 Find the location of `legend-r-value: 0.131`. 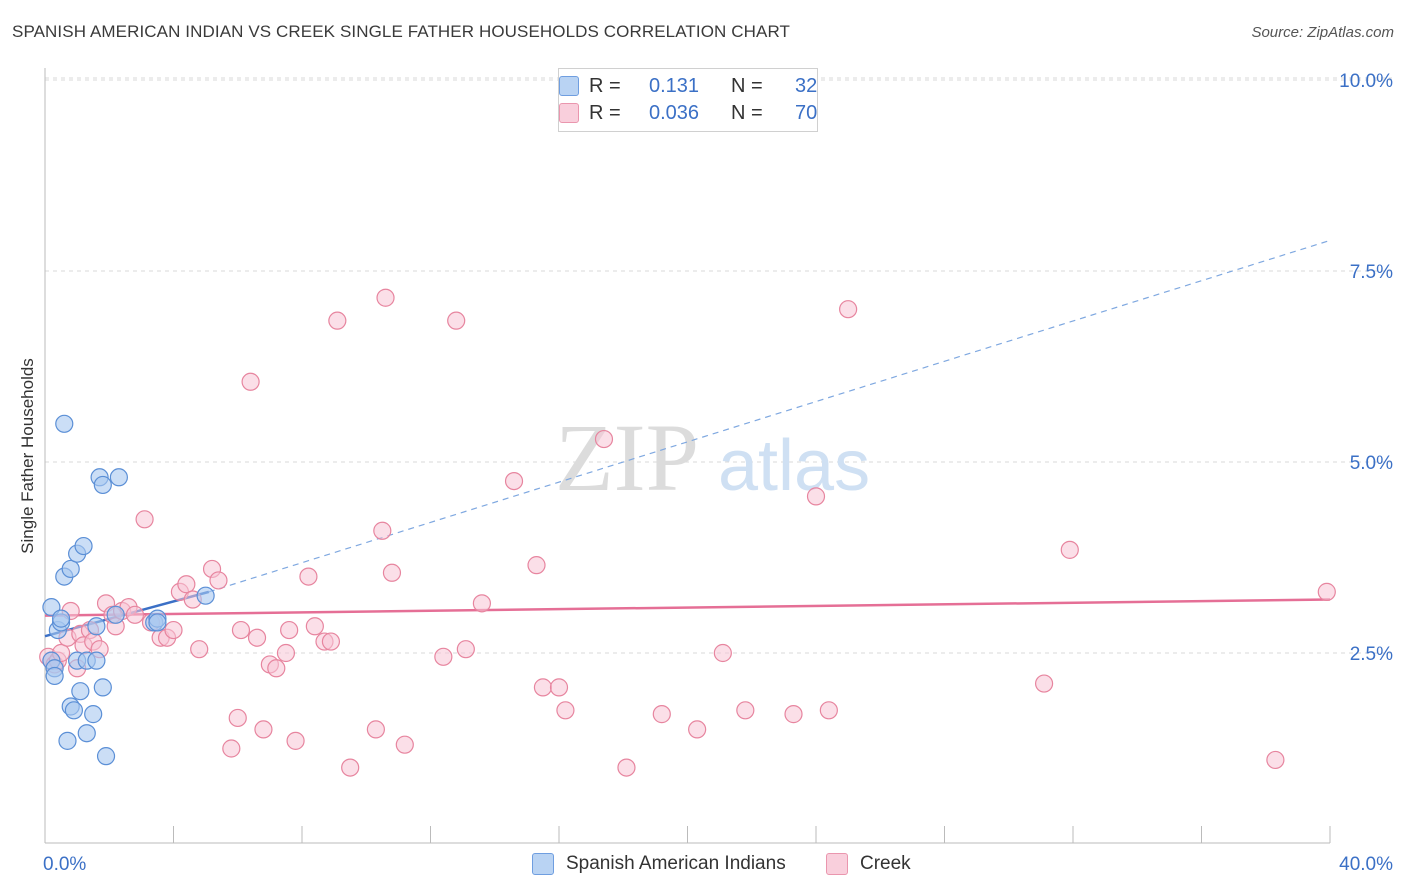

legend-r-value: 0.131 is located at coordinates (674, 85).